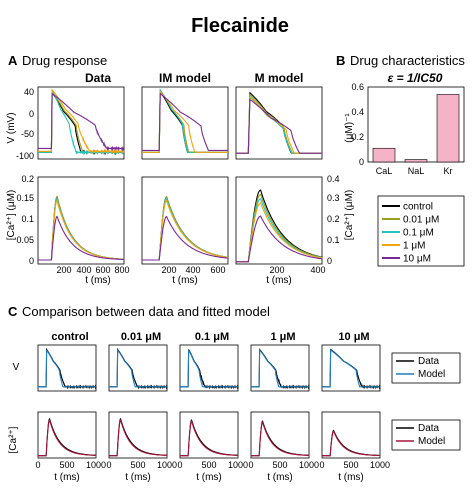 The image size is (474, 492). What do you see at coordinates (431, 441) in the screenshot?
I see `c-legend-model-label: Model` at bounding box center [431, 441].